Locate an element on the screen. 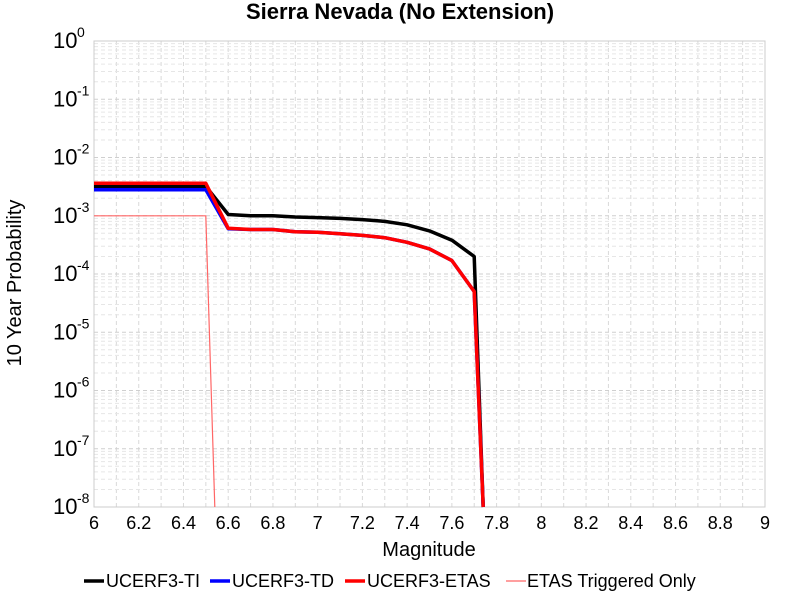  x-tick-label: 6.8 is located at coordinates (272, 523).